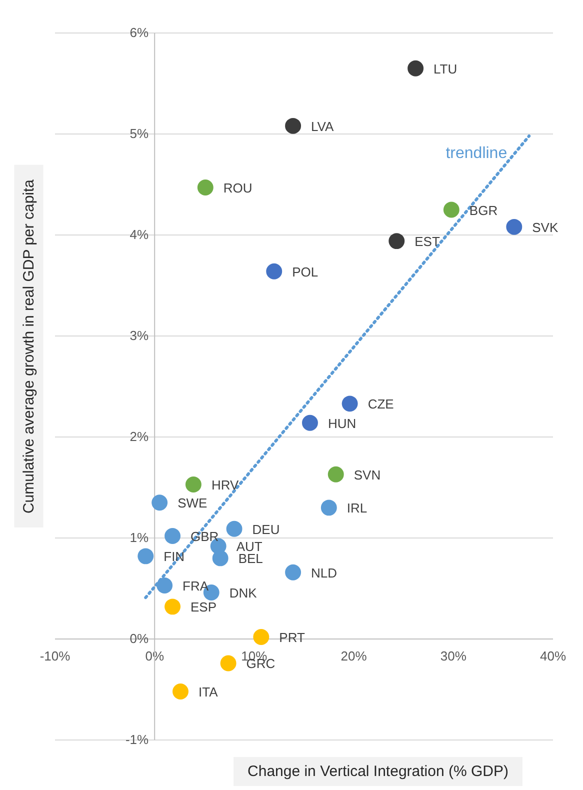  What do you see at coordinates (140, 538) in the screenshot?
I see `y-tick-label: 1%` at bounding box center [140, 538].